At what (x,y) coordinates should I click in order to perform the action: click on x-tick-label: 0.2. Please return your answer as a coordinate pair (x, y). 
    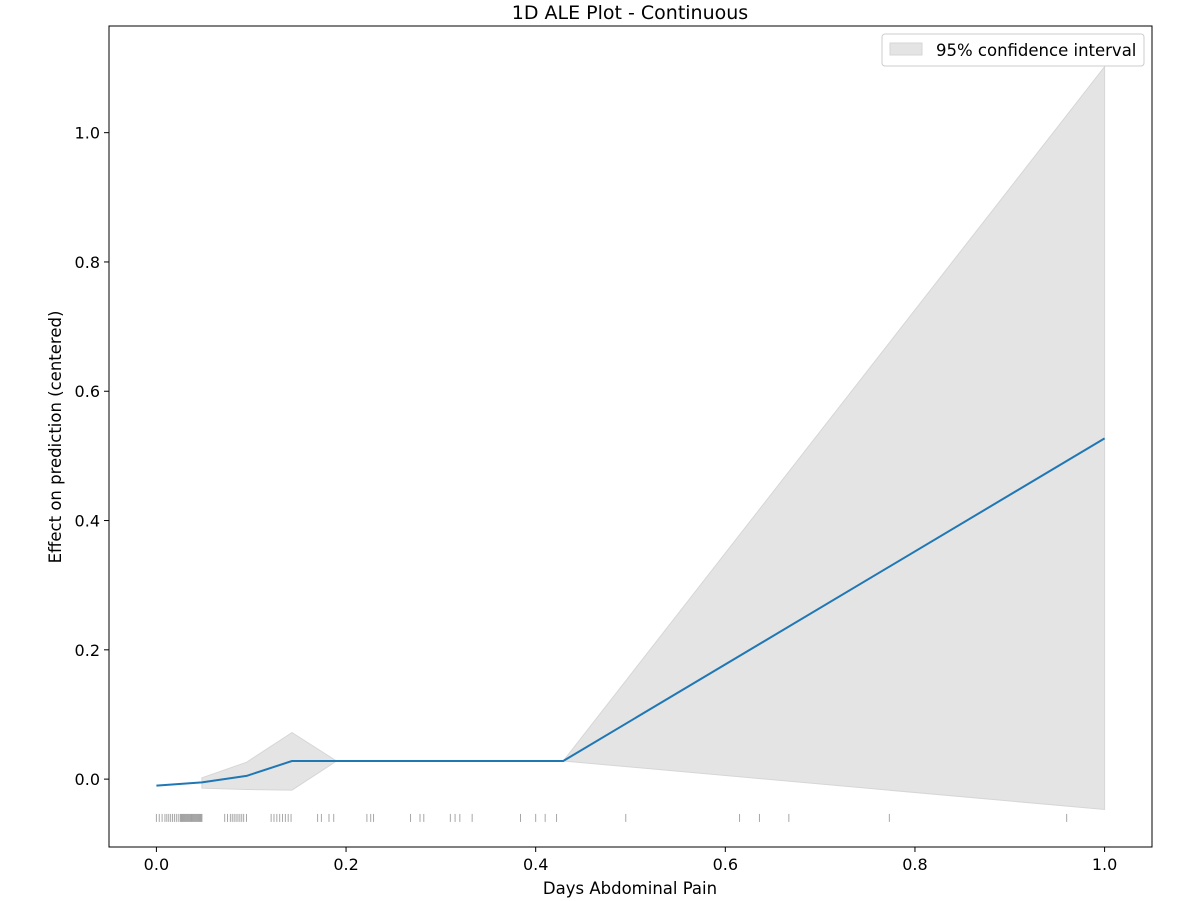
    Looking at the image, I should click on (345, 864).